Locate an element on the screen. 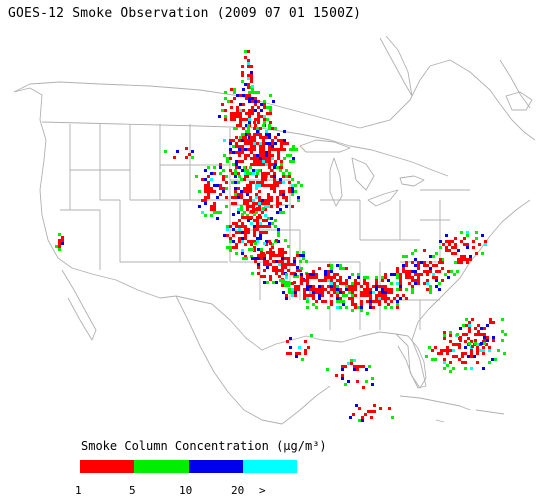  legend-tick-labels: 1 5 10 20 > is located at coordinates (270, 492).